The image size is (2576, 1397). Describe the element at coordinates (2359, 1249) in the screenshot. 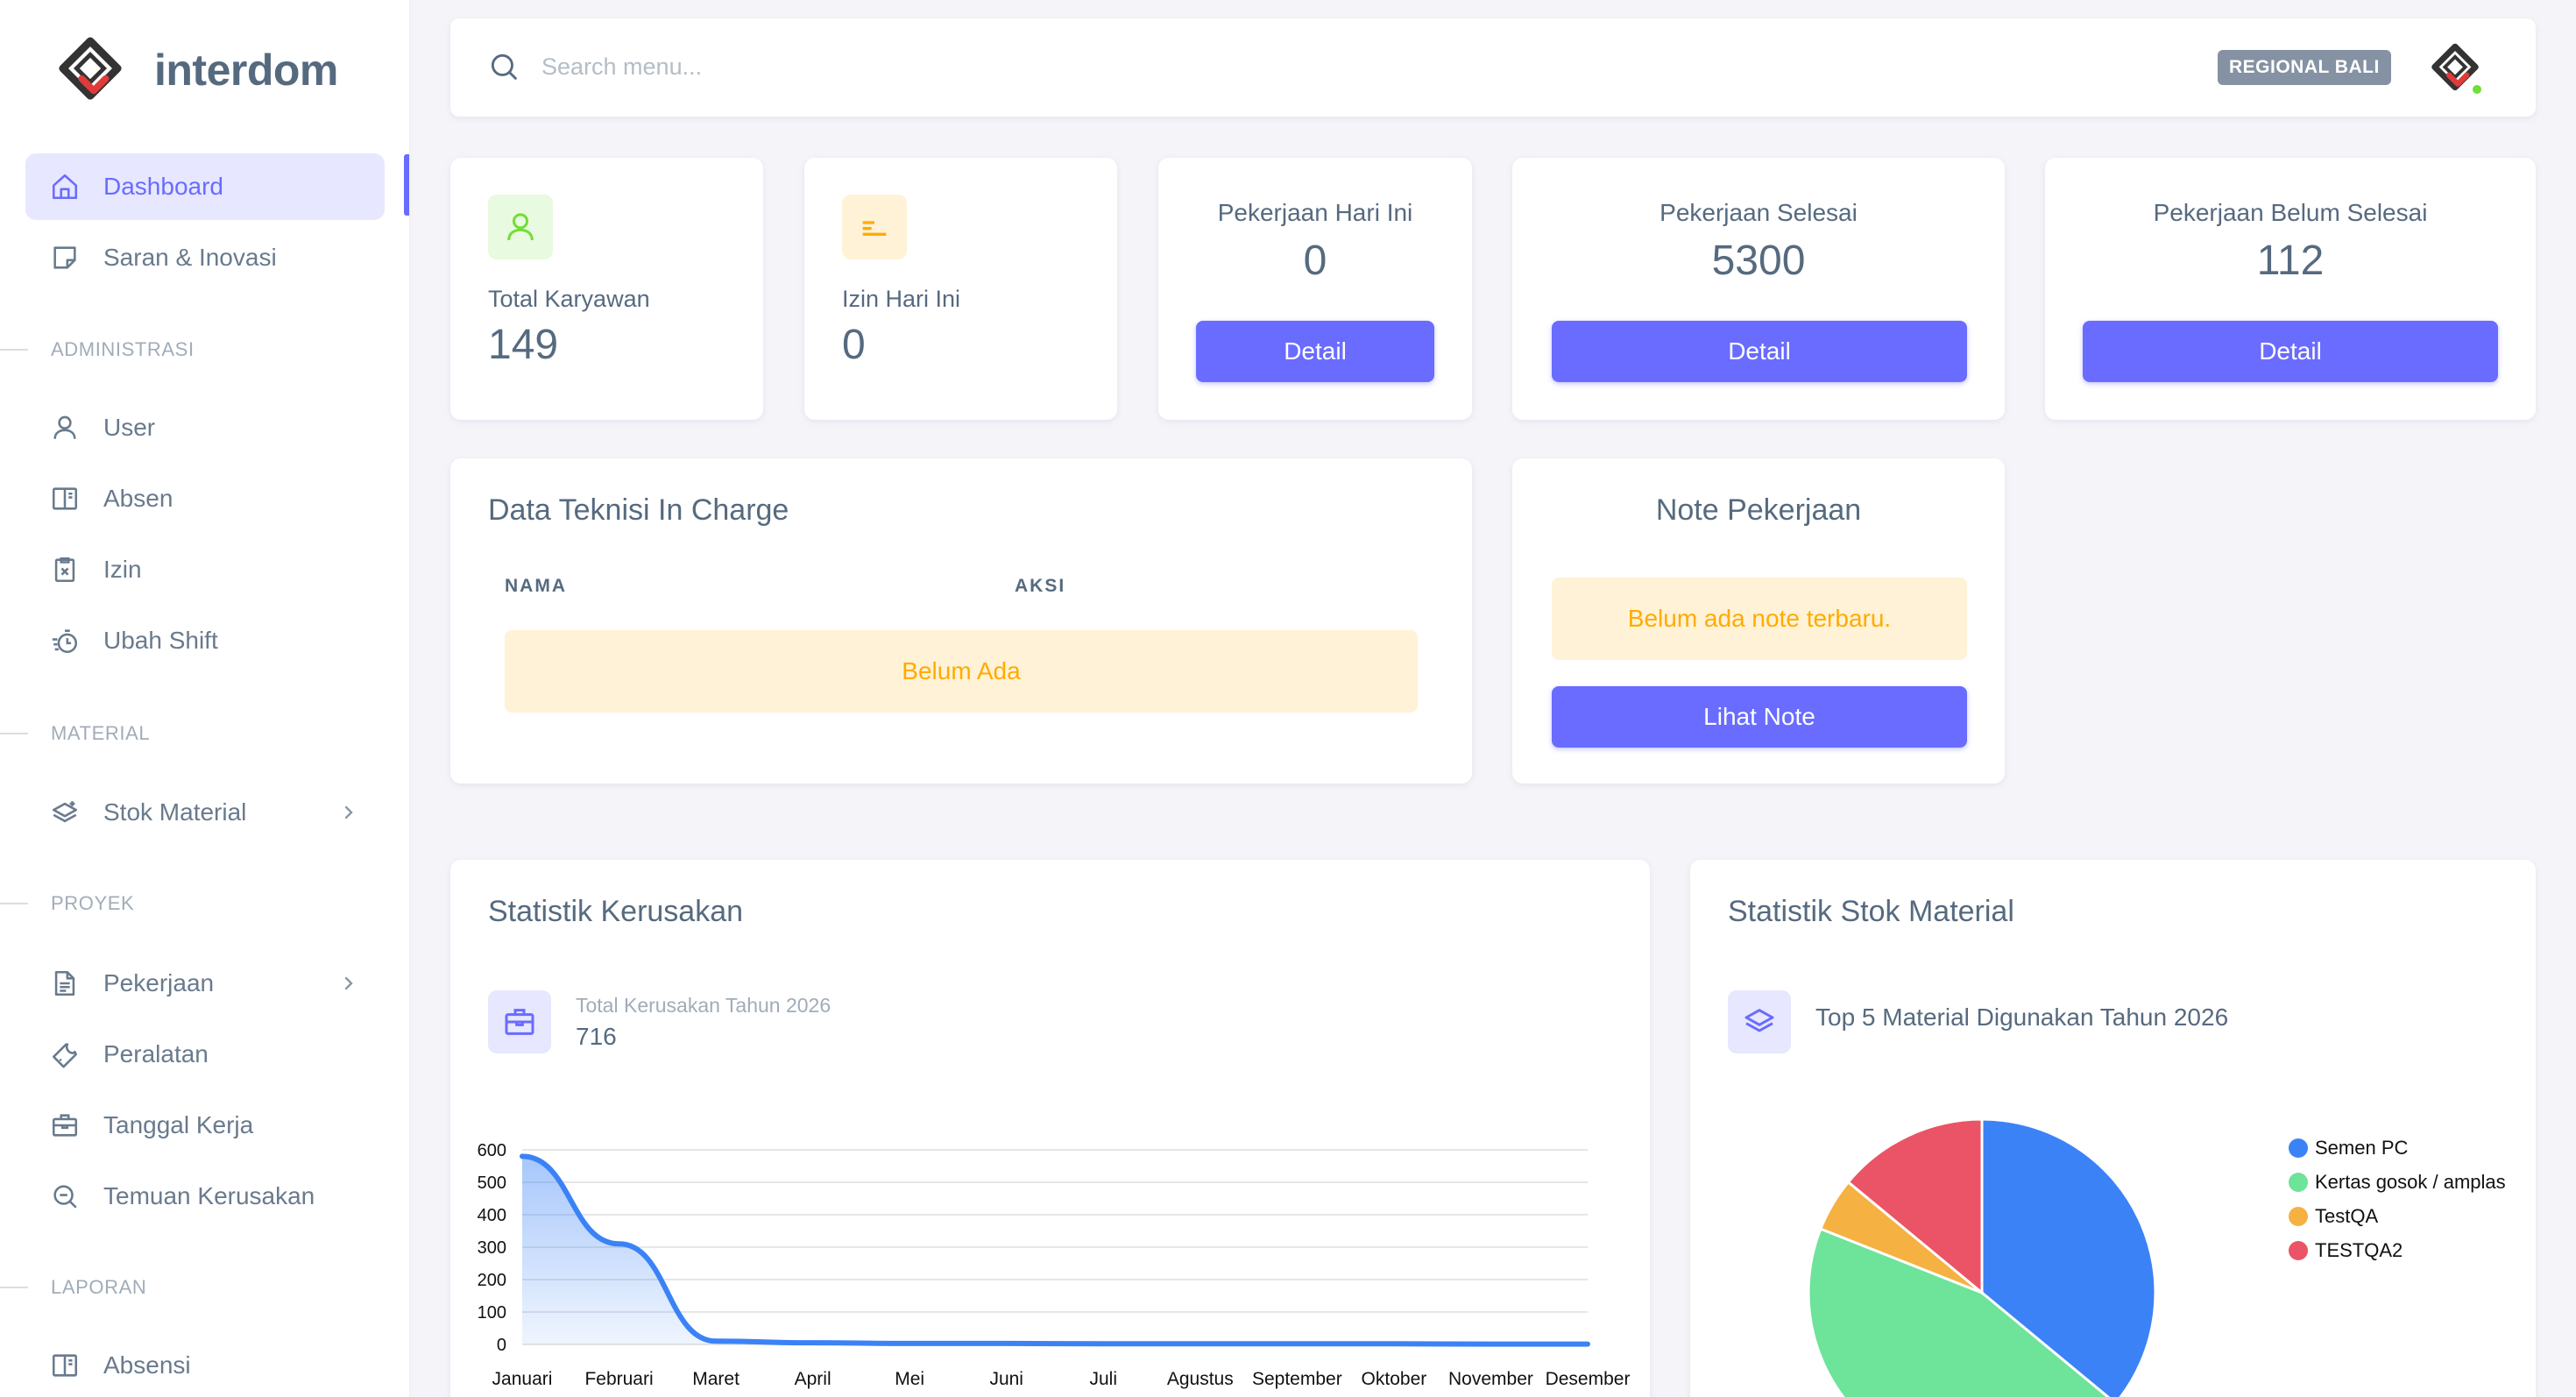

I see `legend-label: TESTQA2` at that location.